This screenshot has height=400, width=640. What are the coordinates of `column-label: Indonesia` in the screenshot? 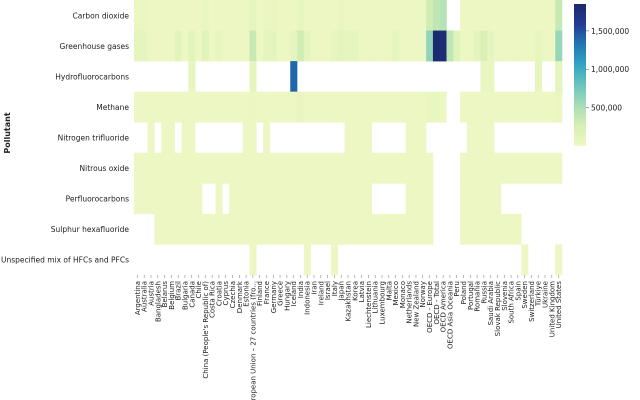 It's located at (308, 298).